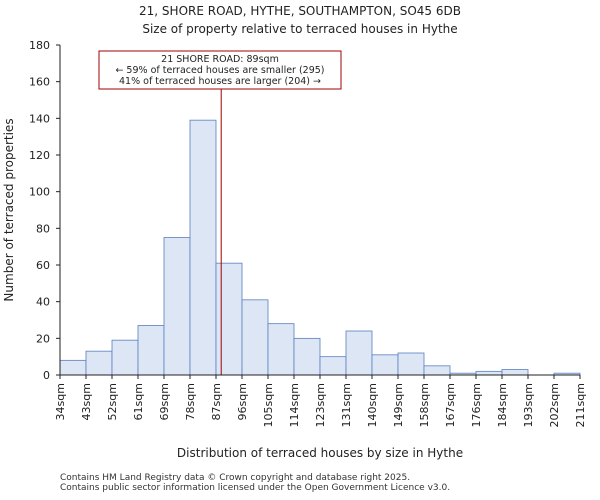 This screenshot has width=600, height=500. I want to click on bar-114sqm, so click(307, 356).